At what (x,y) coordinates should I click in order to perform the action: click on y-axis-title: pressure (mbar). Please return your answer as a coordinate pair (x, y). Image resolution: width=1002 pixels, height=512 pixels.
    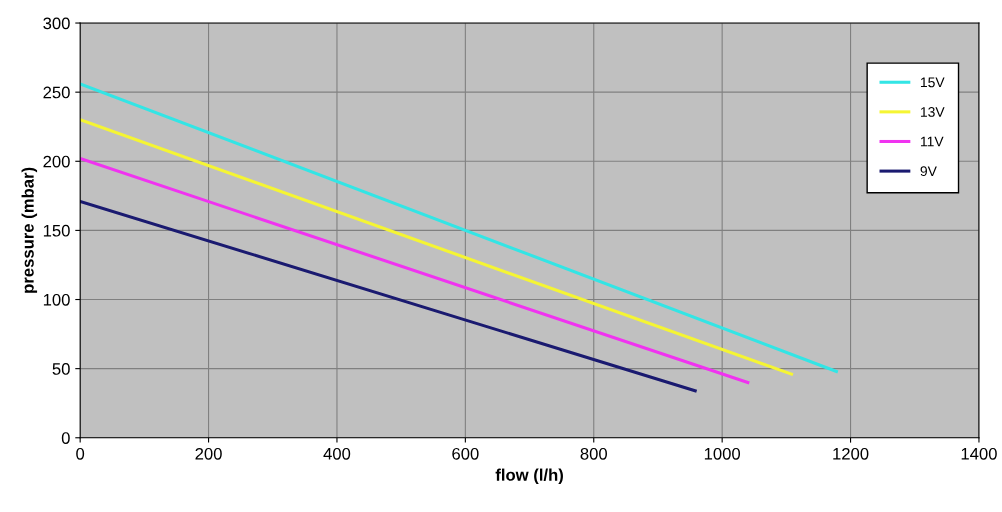
    Looking at the image, I should click on (29, 230).